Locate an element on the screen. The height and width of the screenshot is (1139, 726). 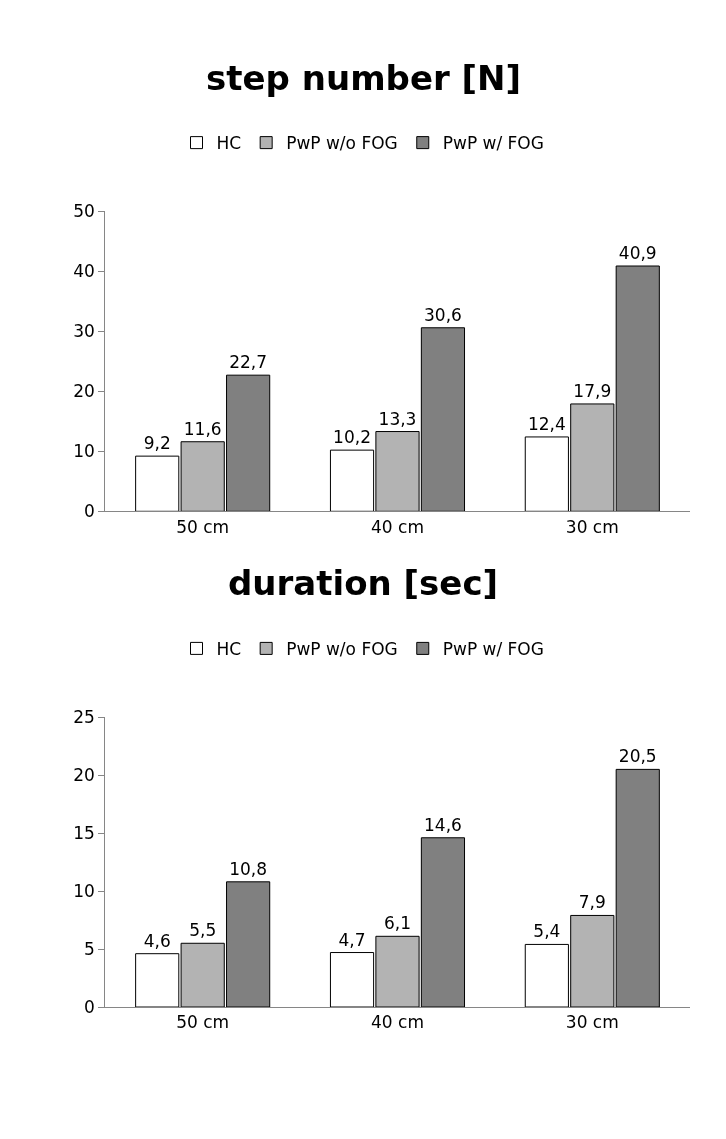
data-label: 5,4 is located at coordinates (547, 931).